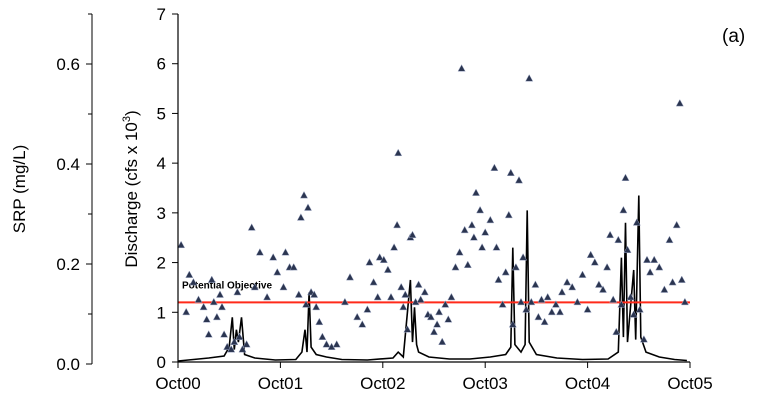  I want to click on right-axis-title-end: ), so click(131, 113).